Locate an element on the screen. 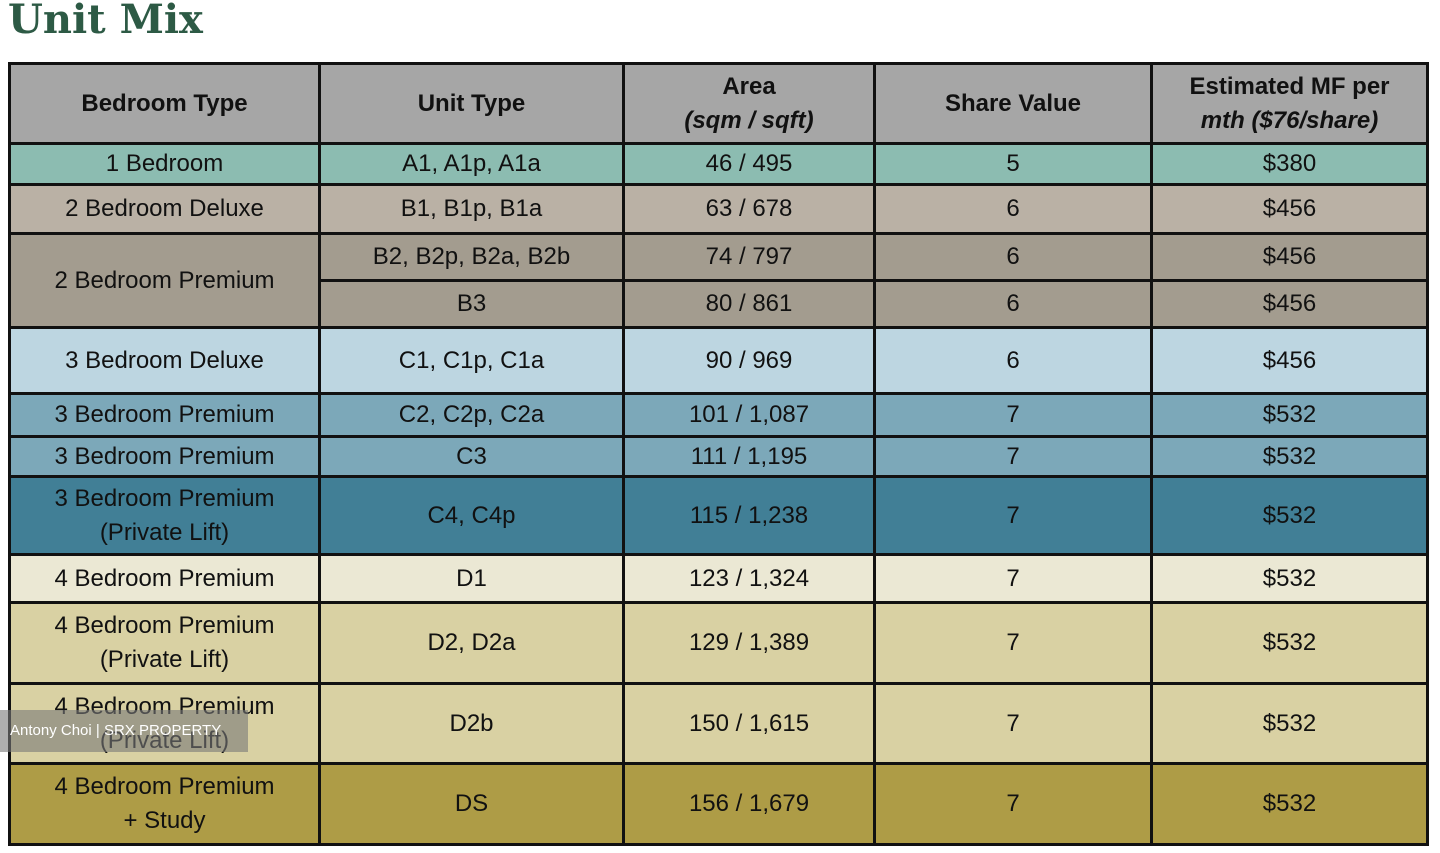 Image resolution: width=1440 pixels, height=853 pixels. header-cell: Estimated MF per mth ($76/share) is located at coordinates (1289, 103).